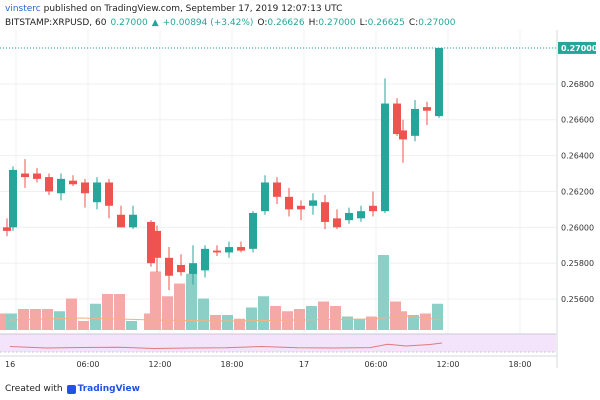  I want to click on price-tick-label: 0.25600, so click(577, 299).